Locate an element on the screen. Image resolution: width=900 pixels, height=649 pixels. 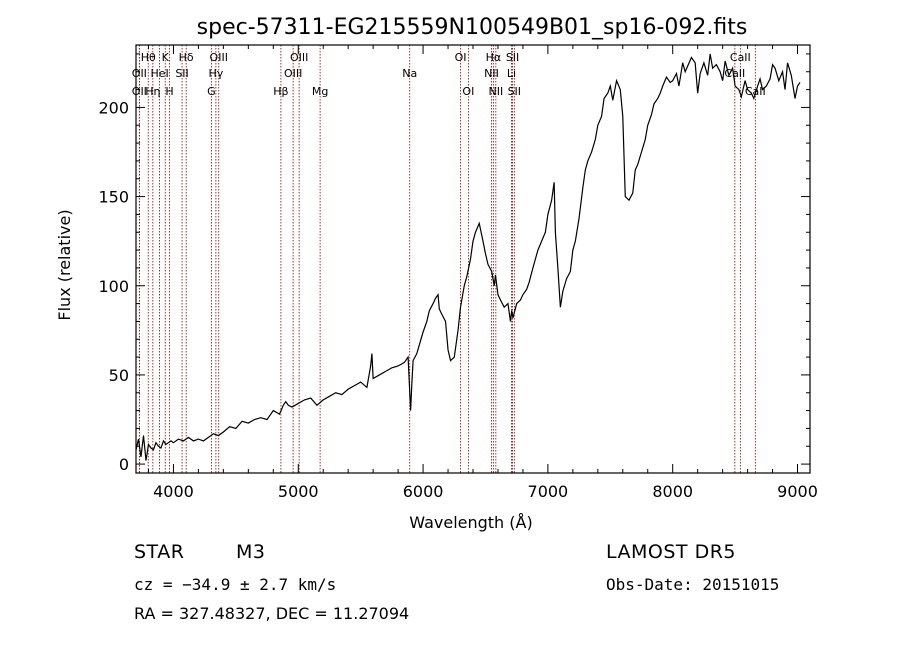
x-tick-label: 9000 is located at coordinates (797, 491).